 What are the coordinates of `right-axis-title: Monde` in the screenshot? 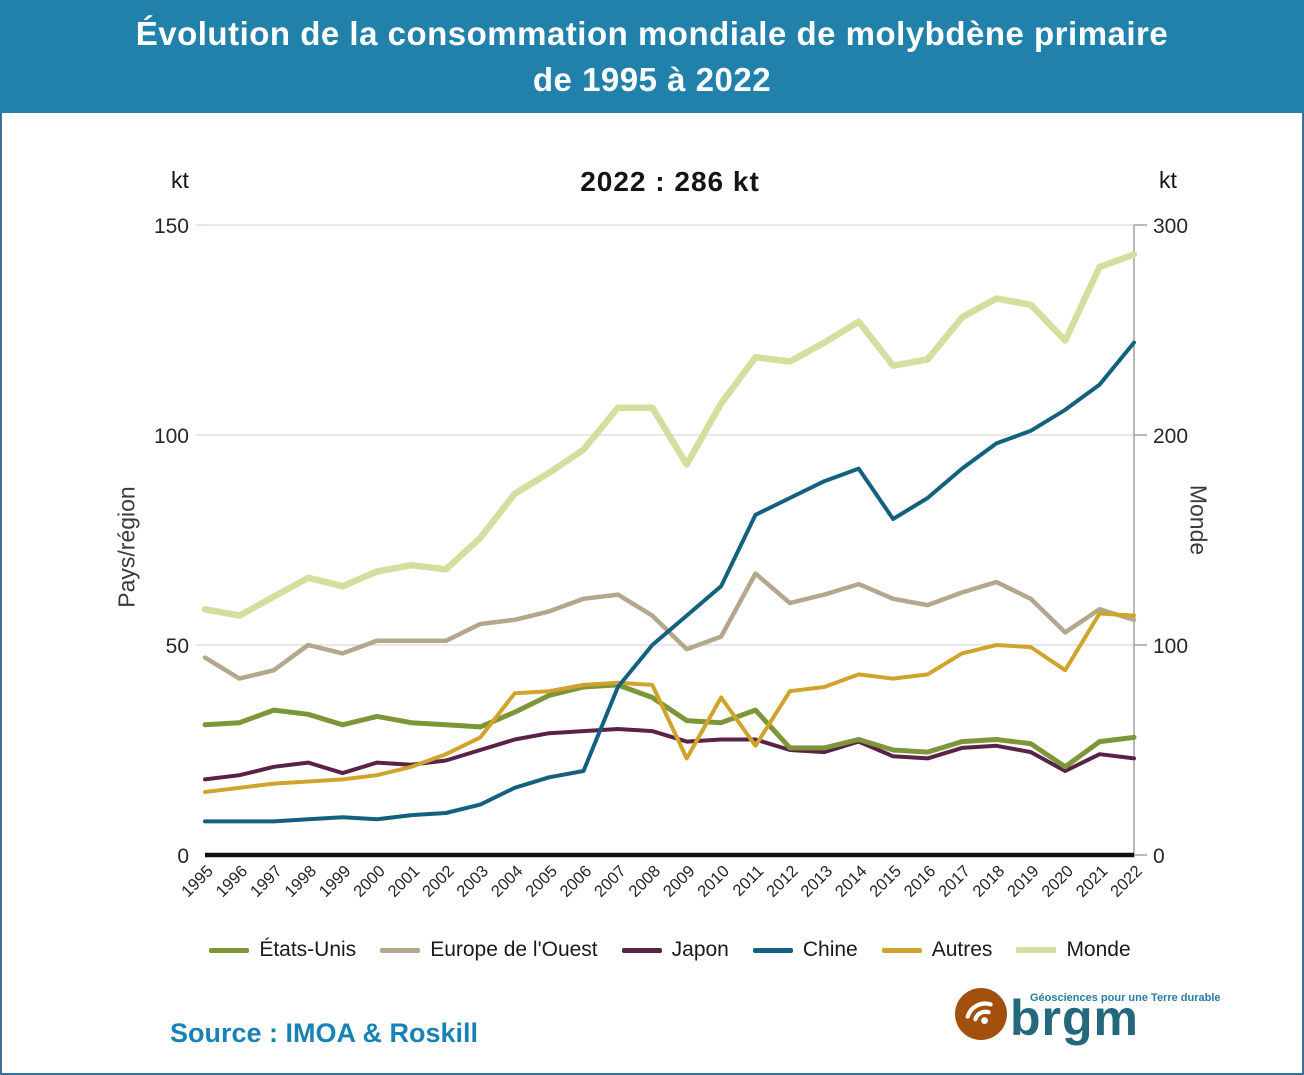 It's located at (1198, 520).